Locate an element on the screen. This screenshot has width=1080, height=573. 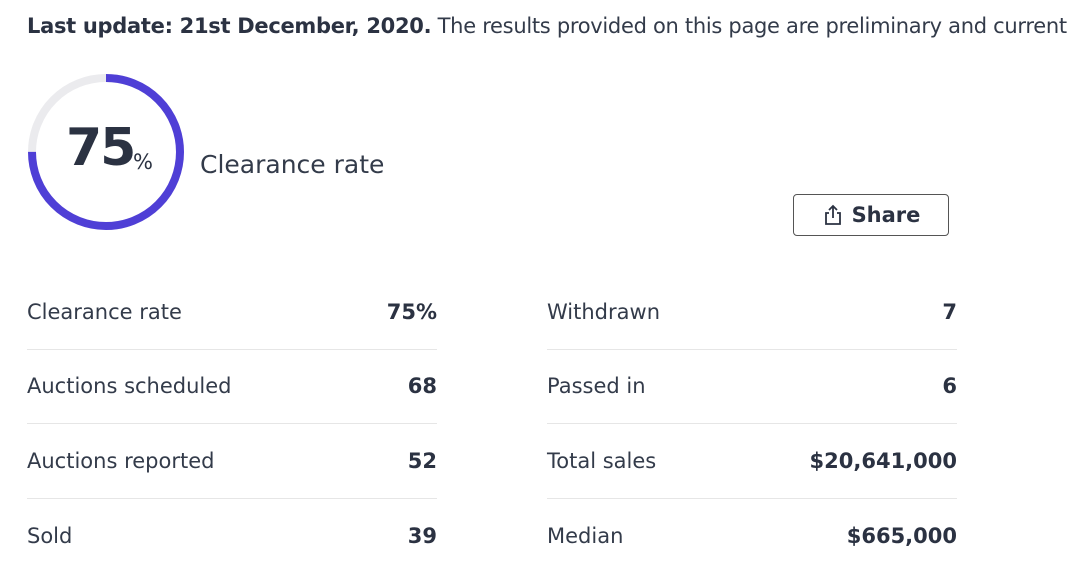
stat-row: Auctions scheduled 68 is located at coordinates (232, 387).